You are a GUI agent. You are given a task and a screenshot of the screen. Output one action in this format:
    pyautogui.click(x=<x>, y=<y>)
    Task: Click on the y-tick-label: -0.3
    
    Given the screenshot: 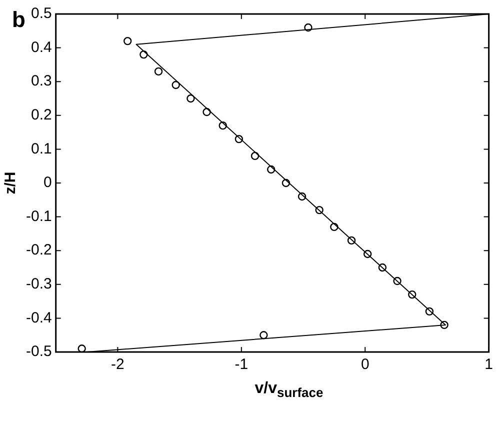 What is the action you would take?
    pyautogui.click(x=39, y=284)
    